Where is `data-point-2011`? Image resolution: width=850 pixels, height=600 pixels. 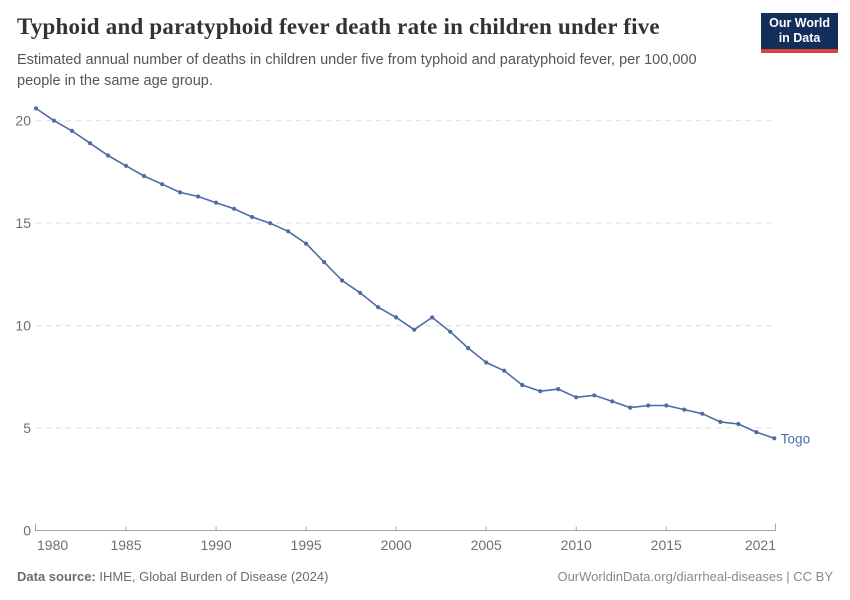 data-point-2011 is located at coordinates (594, 395).